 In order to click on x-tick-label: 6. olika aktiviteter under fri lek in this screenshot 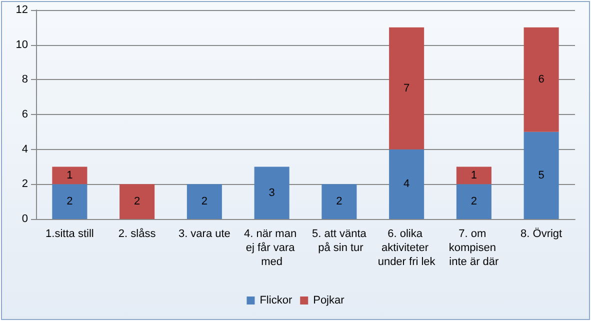, I will do `click(407, 248)`.